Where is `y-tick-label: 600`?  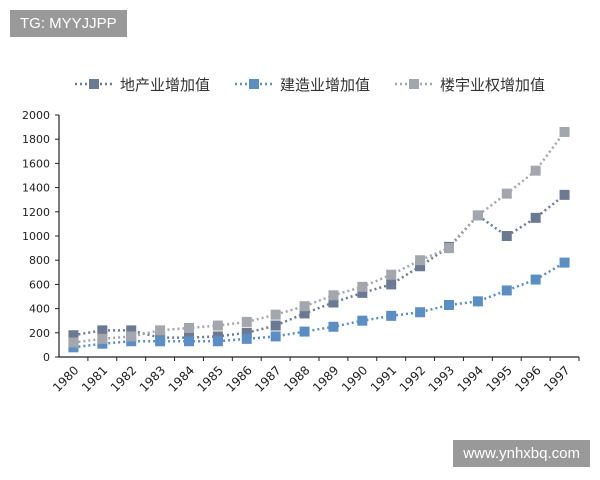 y-tick-label: 600 is located at coordinates (39, 284).